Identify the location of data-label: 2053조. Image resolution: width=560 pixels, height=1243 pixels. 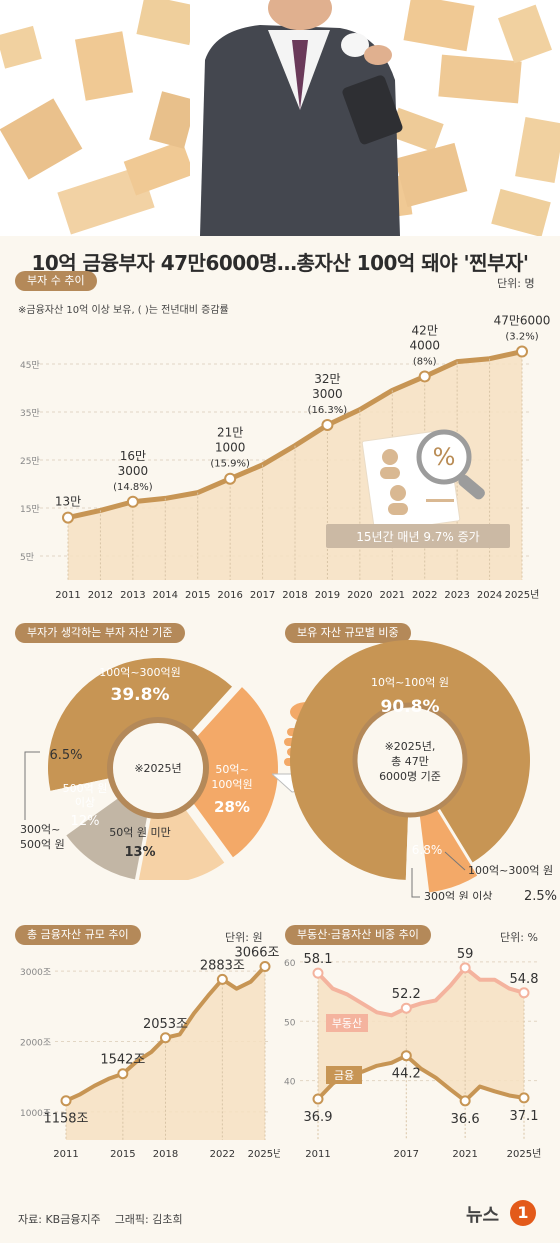
(165, 1024).